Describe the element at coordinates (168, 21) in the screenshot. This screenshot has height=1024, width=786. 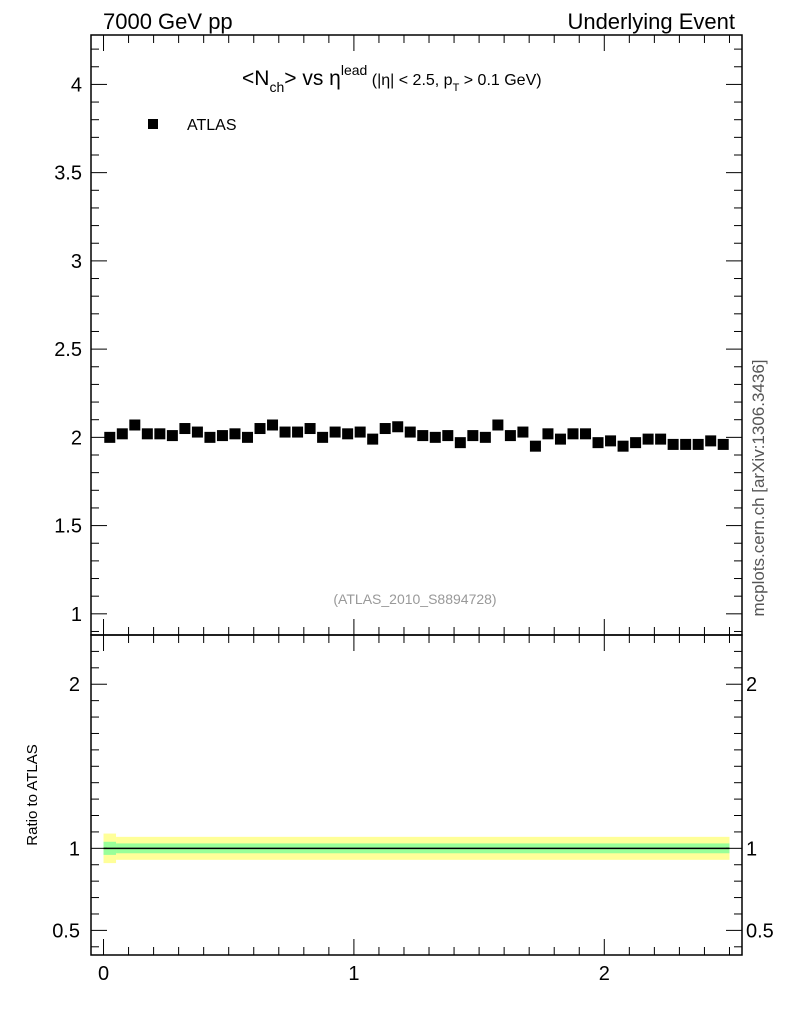
I see `header-left-text: 7000 GeV pp` at that location.